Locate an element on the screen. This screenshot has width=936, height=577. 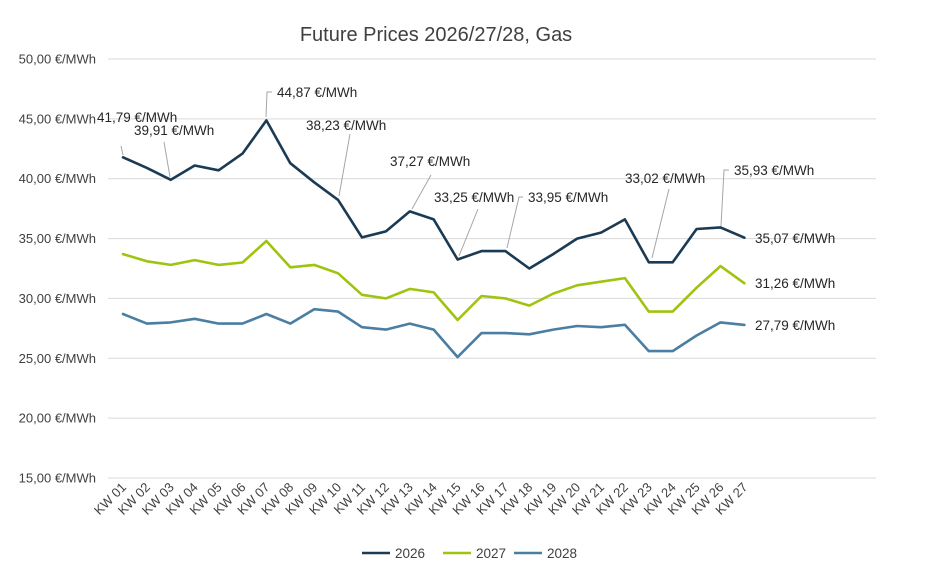
data-label: 39,91 €/MWh is located at coordinates (174, 130).